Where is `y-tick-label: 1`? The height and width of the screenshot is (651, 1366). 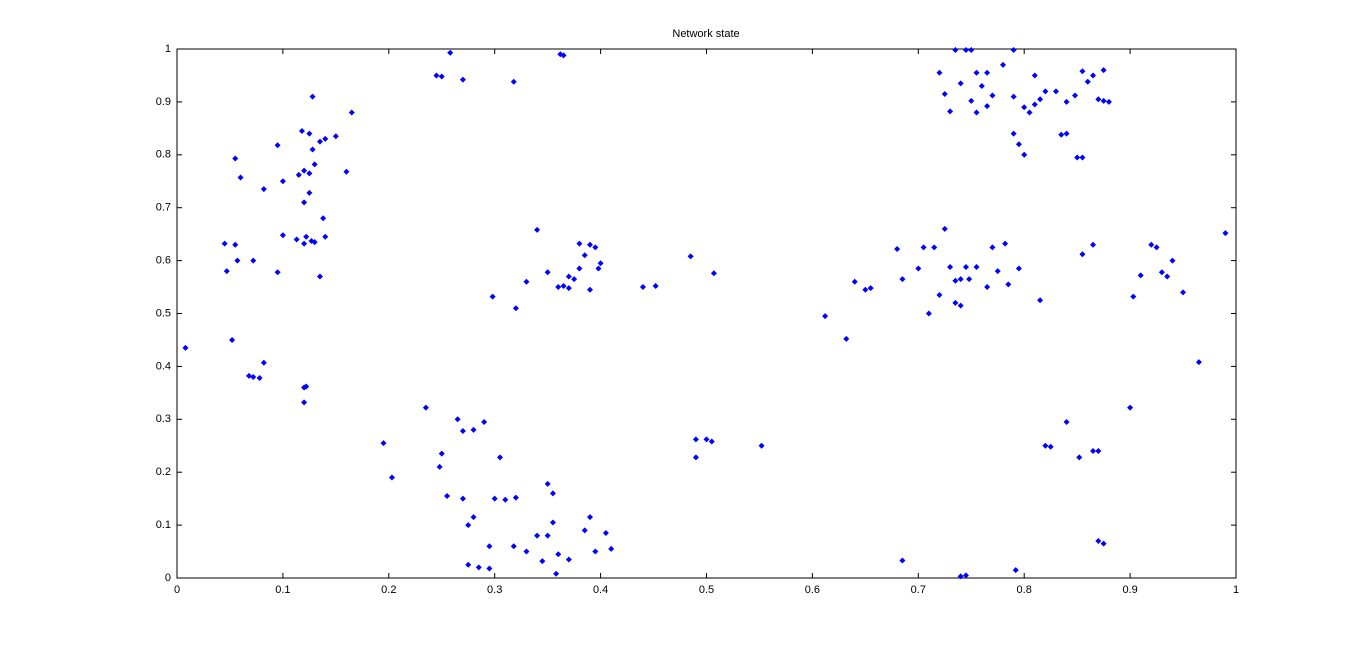 y-tick-label: 1 is located at coordinates (168, 49).